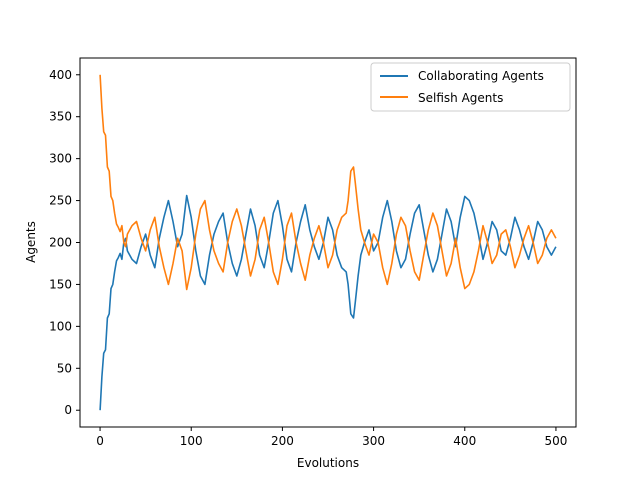 This screenshot has height=480, width=640. What do you see at coordinates (282, 441) in the screenshot?
I see `x-tick-label: 200` at bounding box center [282, 441].